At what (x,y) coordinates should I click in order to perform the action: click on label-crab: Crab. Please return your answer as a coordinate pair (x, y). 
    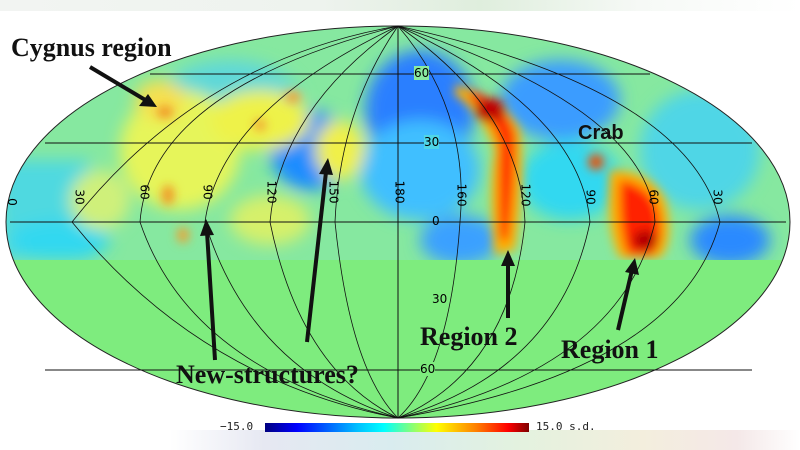
    Looking at the image, I should click on (601, 133).